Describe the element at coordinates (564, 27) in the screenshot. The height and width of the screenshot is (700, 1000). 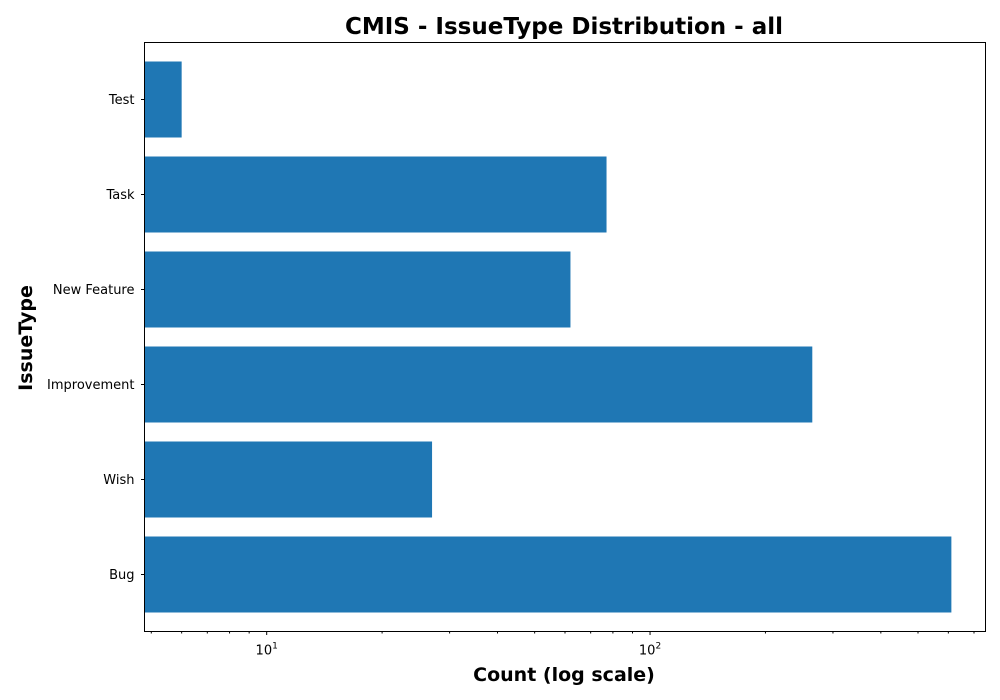
I see `chart-title: CMIS - IssueType Distribution - all` at that location.